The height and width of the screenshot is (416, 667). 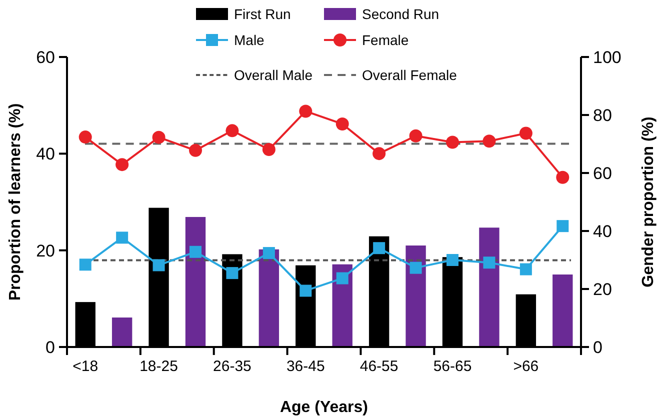 What do you see at coordinates (50, 347) in the screenshot?
I see `y-tick-label: 0` at bounding box center [50, 347].